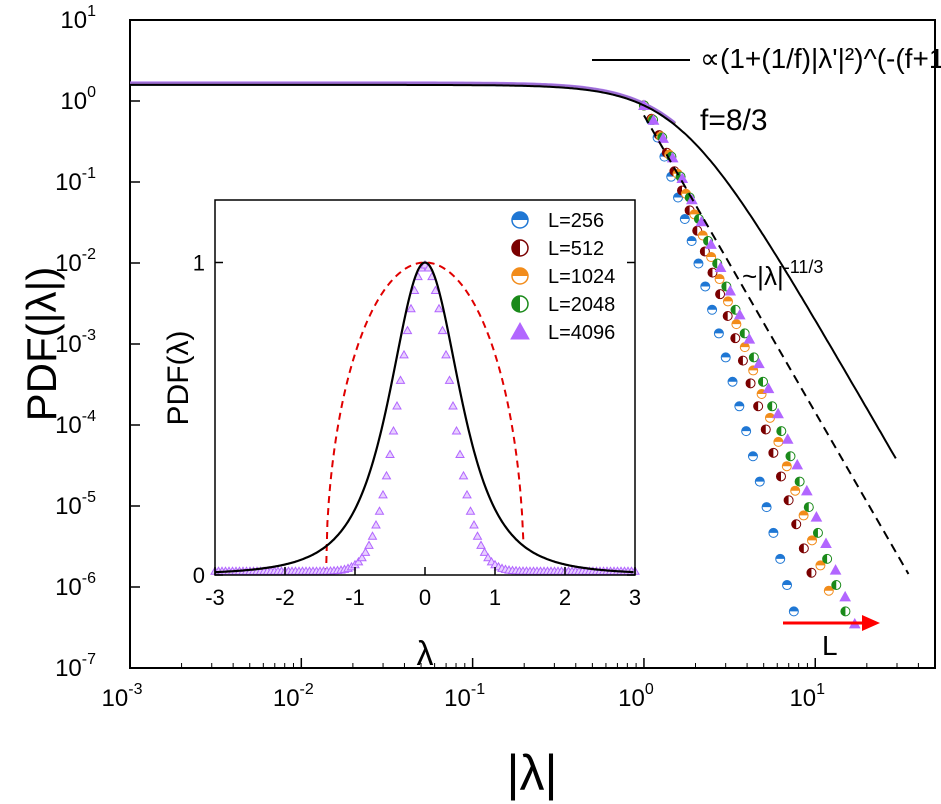 The height and width of the screenshot is (804, 941). I want to click on L-arrow-head, so click(871, 623).